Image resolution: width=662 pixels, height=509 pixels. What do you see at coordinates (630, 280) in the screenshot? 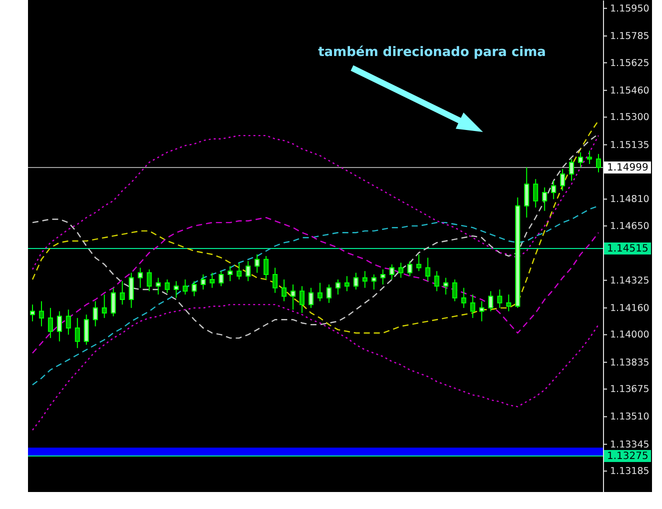
I see `y-tick-label: 1.14325` at bounding box center [630, 280].